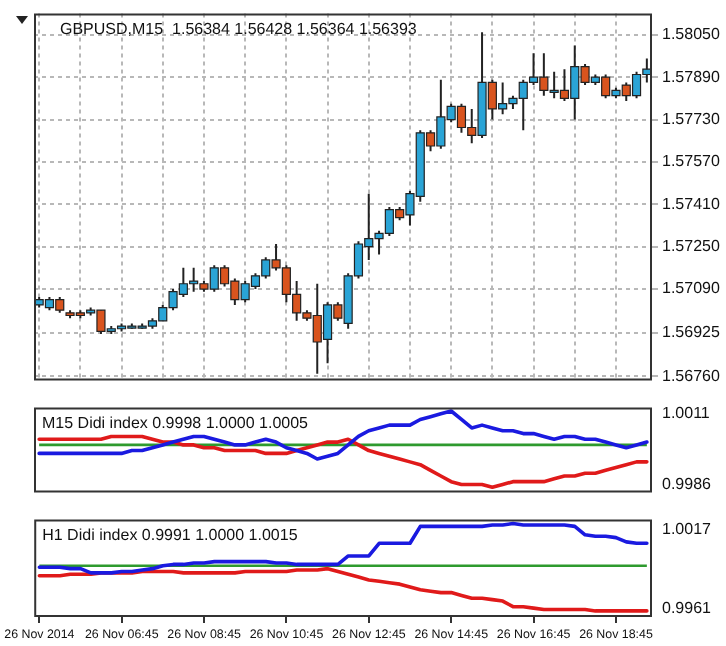 Image resolution: width=726 pixels, height=646 pixels. I want to click on y-tick-label: 1.56925, so click(691, 332).